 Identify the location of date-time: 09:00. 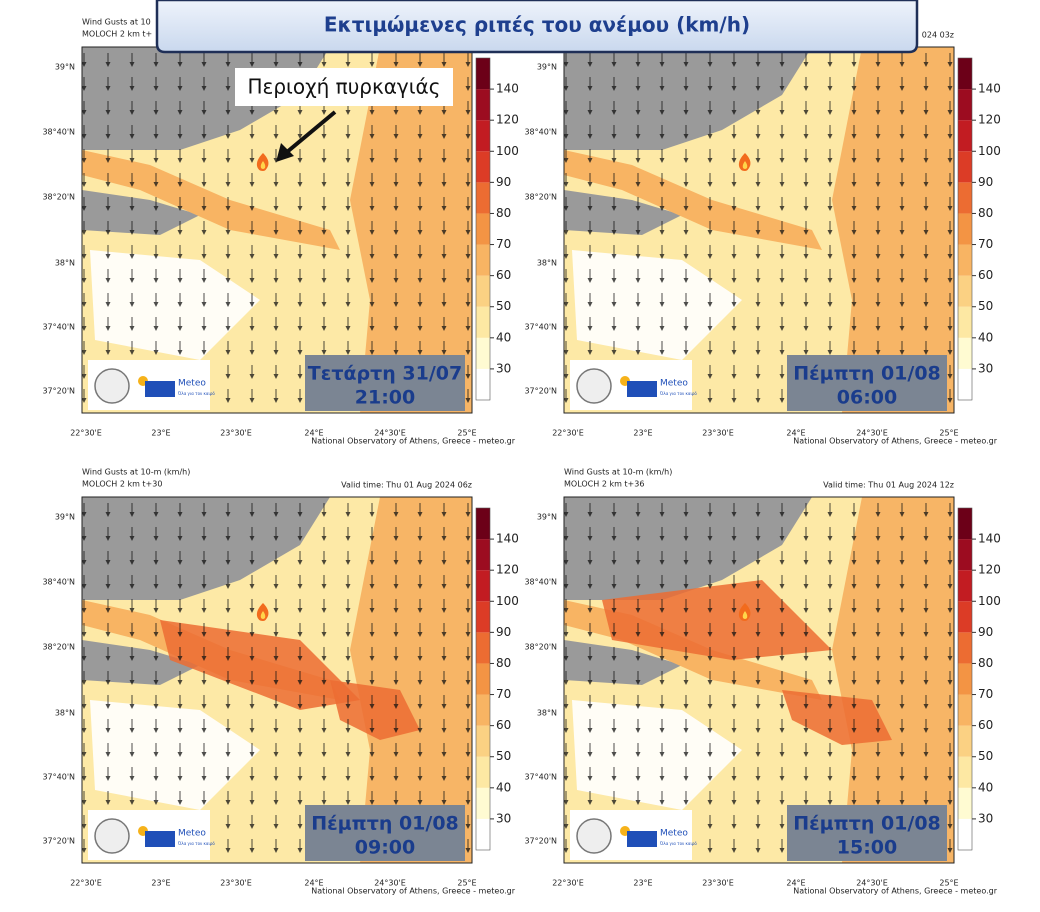
(385, 848).